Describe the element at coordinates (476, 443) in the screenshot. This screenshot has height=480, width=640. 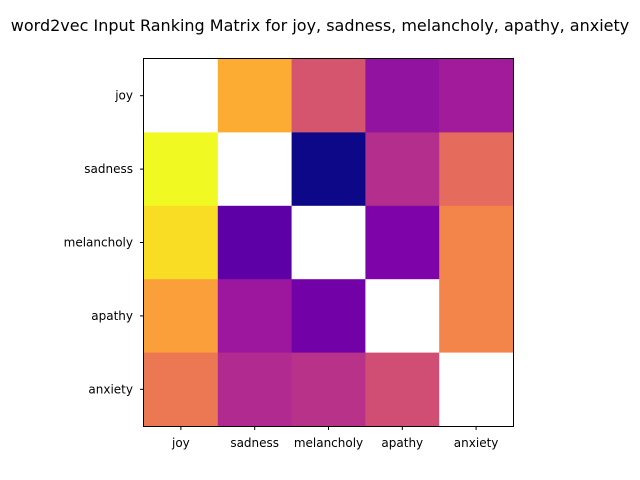
I see `x-tick-label: anxiety` at that location.